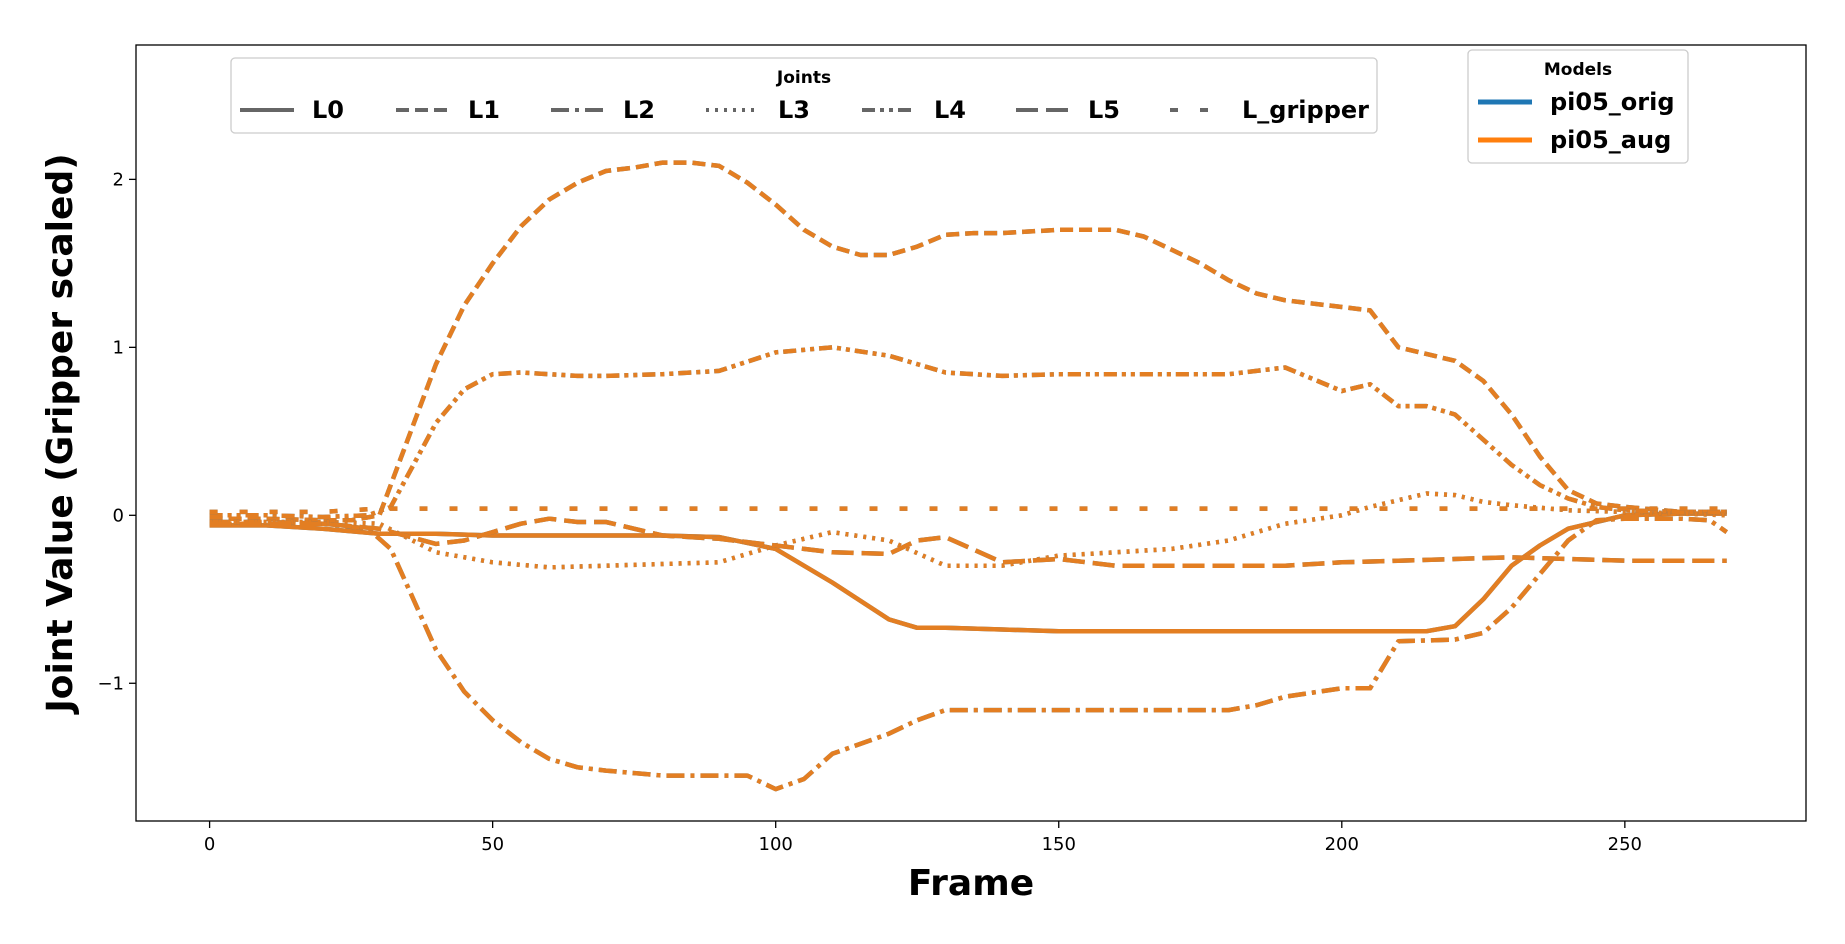 The image size is (1845, 944). What do you see at coordinates (118, 347) in the screenshot?
I see `y-tick-label: 1` at bounding box center [118, 347].